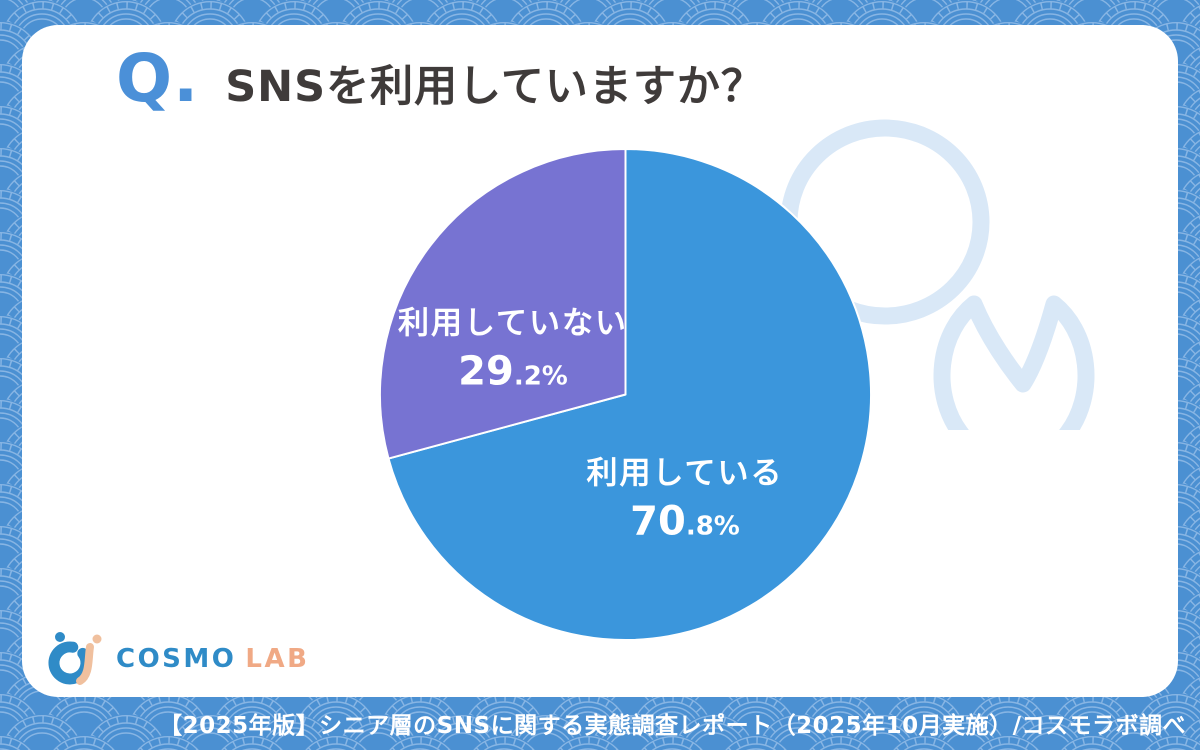 The height and width of the screenshot is (750, 1200). Describe the element at coordinates (277, 659) in the screenshot. I see `logo-suffix: LAB` at that location.